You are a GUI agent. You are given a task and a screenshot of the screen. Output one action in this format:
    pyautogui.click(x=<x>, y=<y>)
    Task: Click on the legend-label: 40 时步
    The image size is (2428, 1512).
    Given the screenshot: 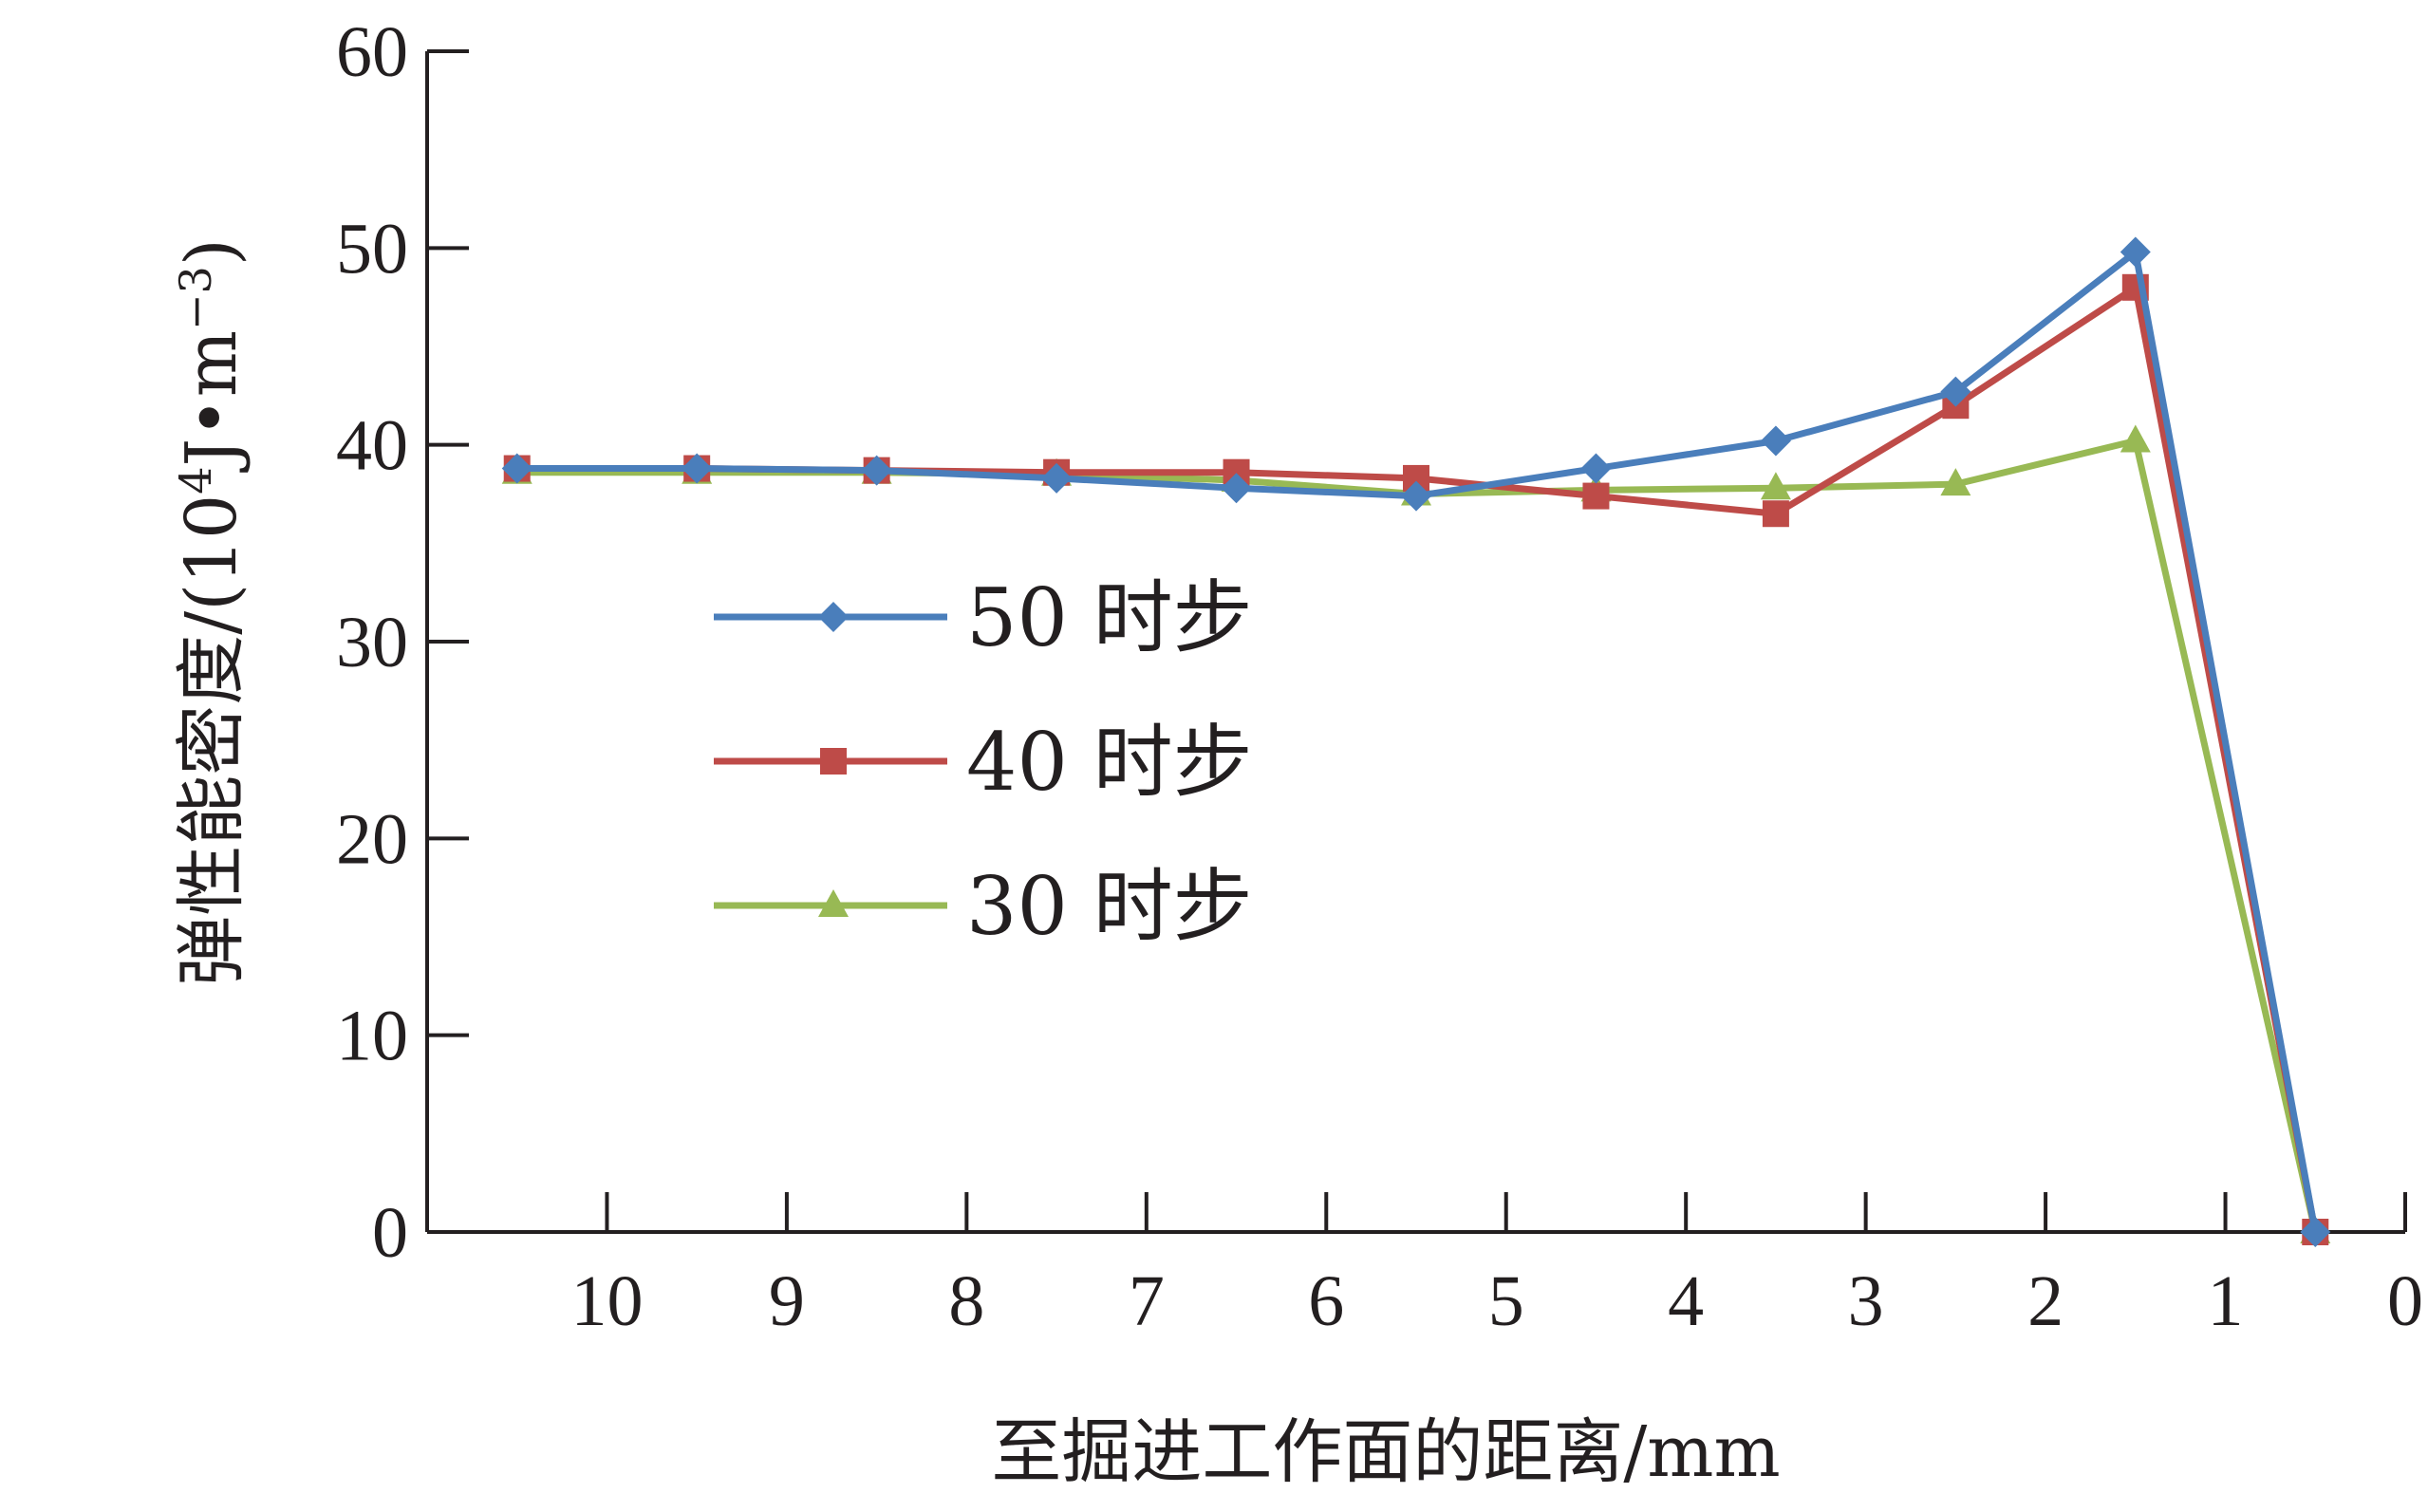 What is the action you would take?
    pyautogui.click(x=1109, y=763)
    